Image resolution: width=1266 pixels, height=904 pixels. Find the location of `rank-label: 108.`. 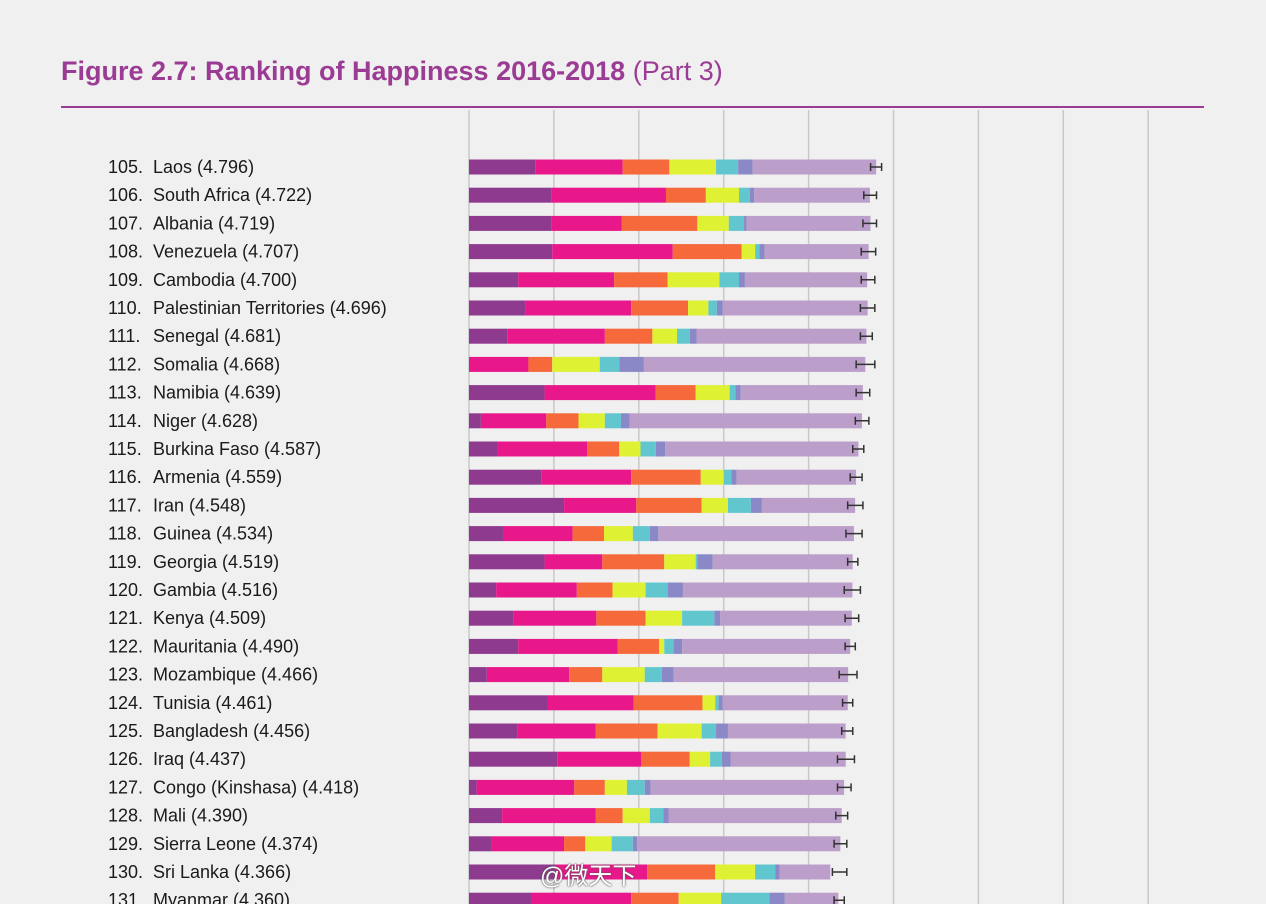

rank-label: 108. is located at coordinates (125, 252).